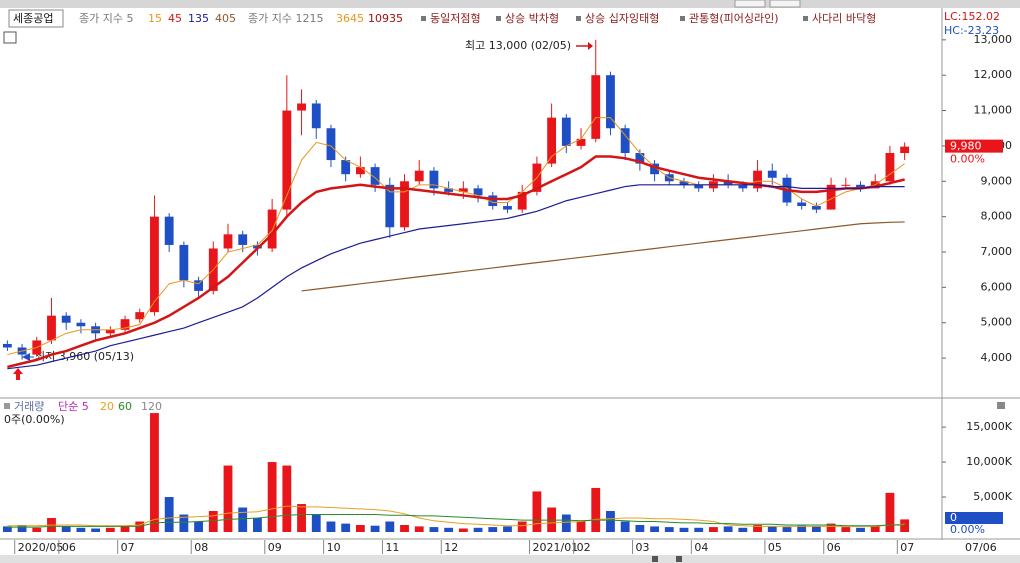 The image size is (1020, 563). Describe the element at coordinates (997, 180) in the screenshot. I see `y-tick-label: 9,000` at that location.